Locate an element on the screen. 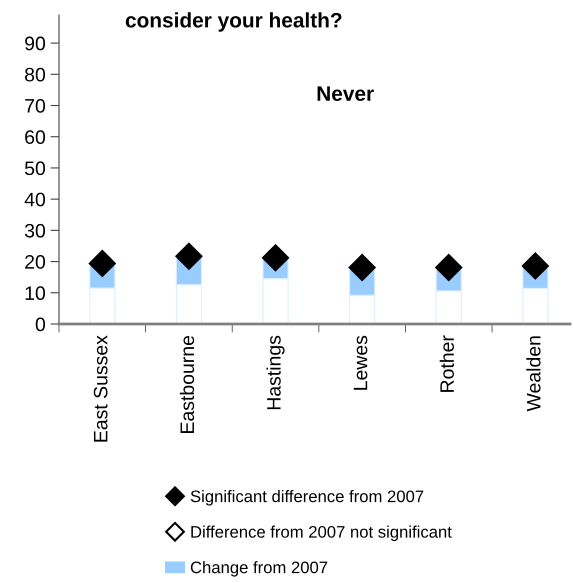  y-tick-label: 60 is located at coordinates (35, 137).